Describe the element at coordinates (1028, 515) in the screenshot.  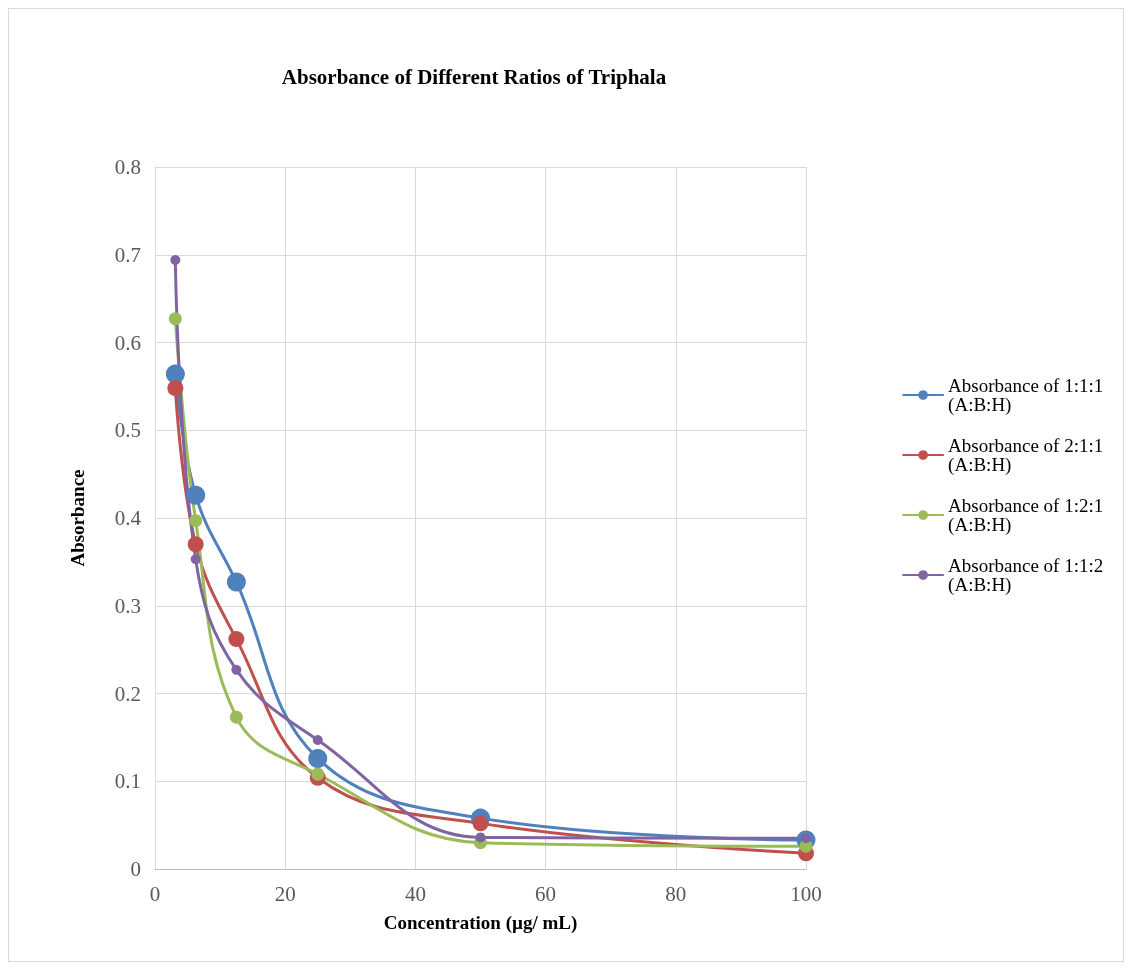
I see `legend-label: Absorbance of 1:2:1 (A:B:H)` at that location.